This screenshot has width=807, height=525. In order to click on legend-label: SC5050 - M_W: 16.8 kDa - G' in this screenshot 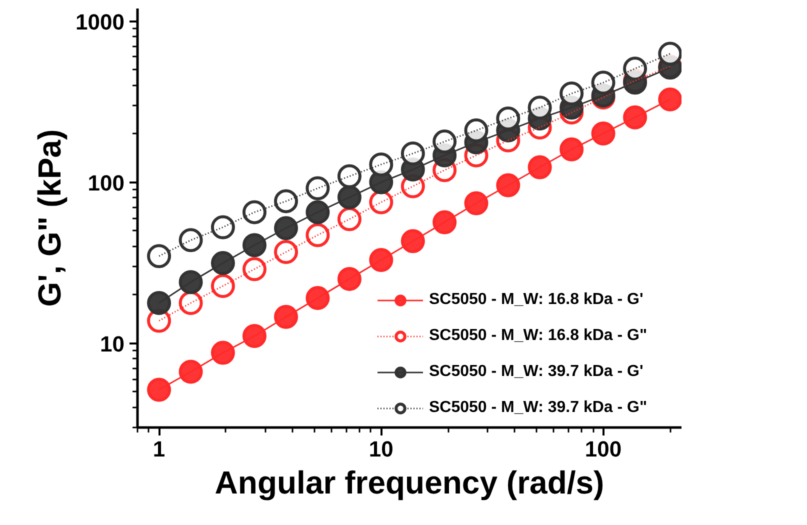, I will do `click(536, 300)`.